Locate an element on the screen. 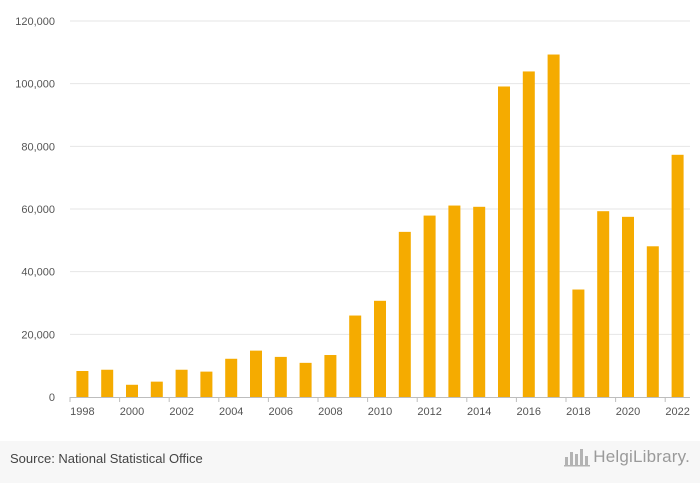 Image resolution: width=700 pixels, height=483 pixels. bar-2008 is located at coordinates (330, 376).